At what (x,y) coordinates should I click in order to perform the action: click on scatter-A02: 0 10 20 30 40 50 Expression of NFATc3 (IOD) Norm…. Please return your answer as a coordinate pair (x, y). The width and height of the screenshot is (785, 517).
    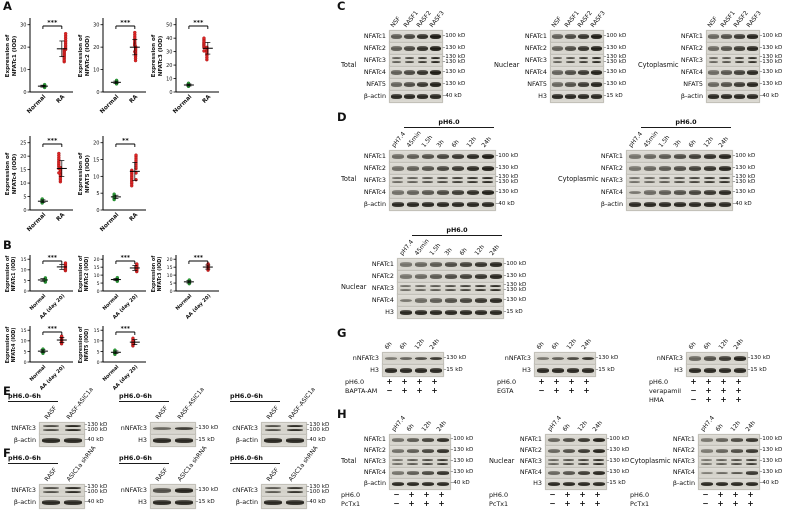
    Looking at the image, I should click on (185, 66).